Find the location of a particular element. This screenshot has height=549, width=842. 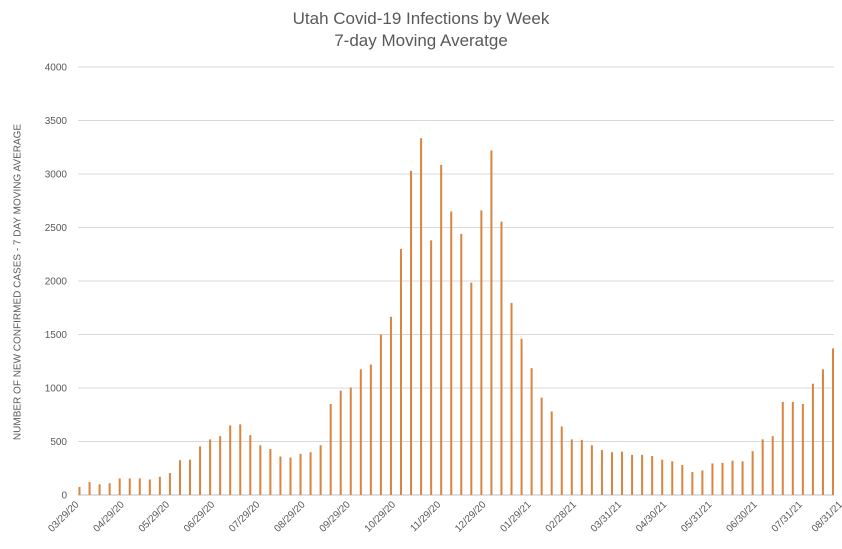

x-tick-label: 02/28/21 is located at coordinates (562, 517).